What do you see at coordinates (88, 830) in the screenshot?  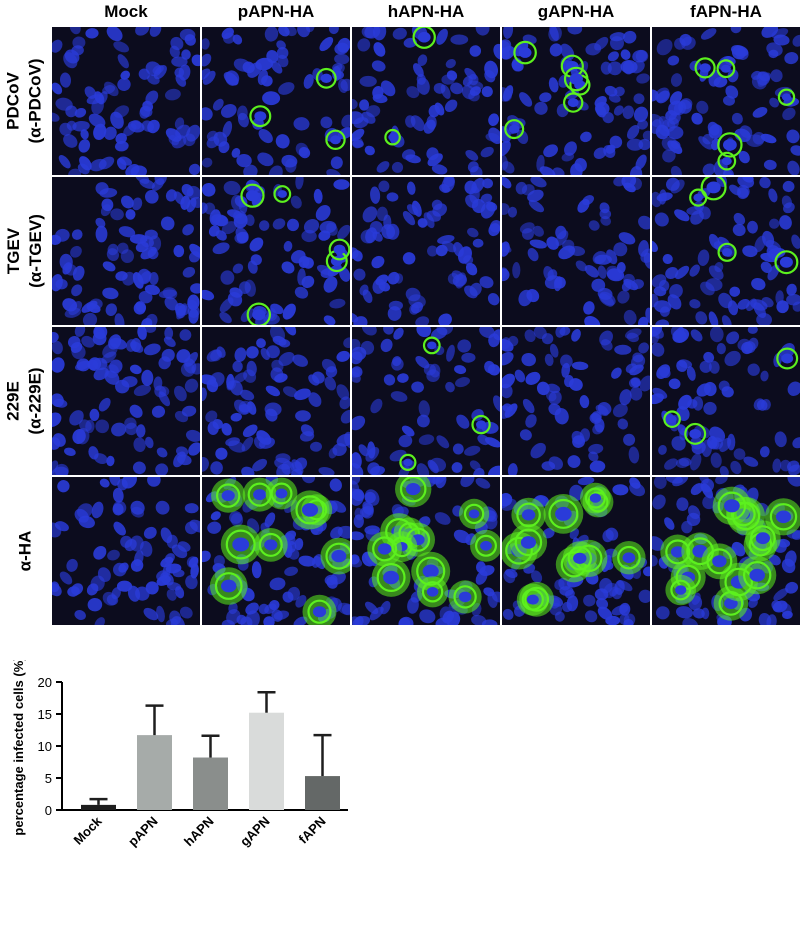 I see `x-tick-label-mock: Mock` at bounding box center [88, 830].